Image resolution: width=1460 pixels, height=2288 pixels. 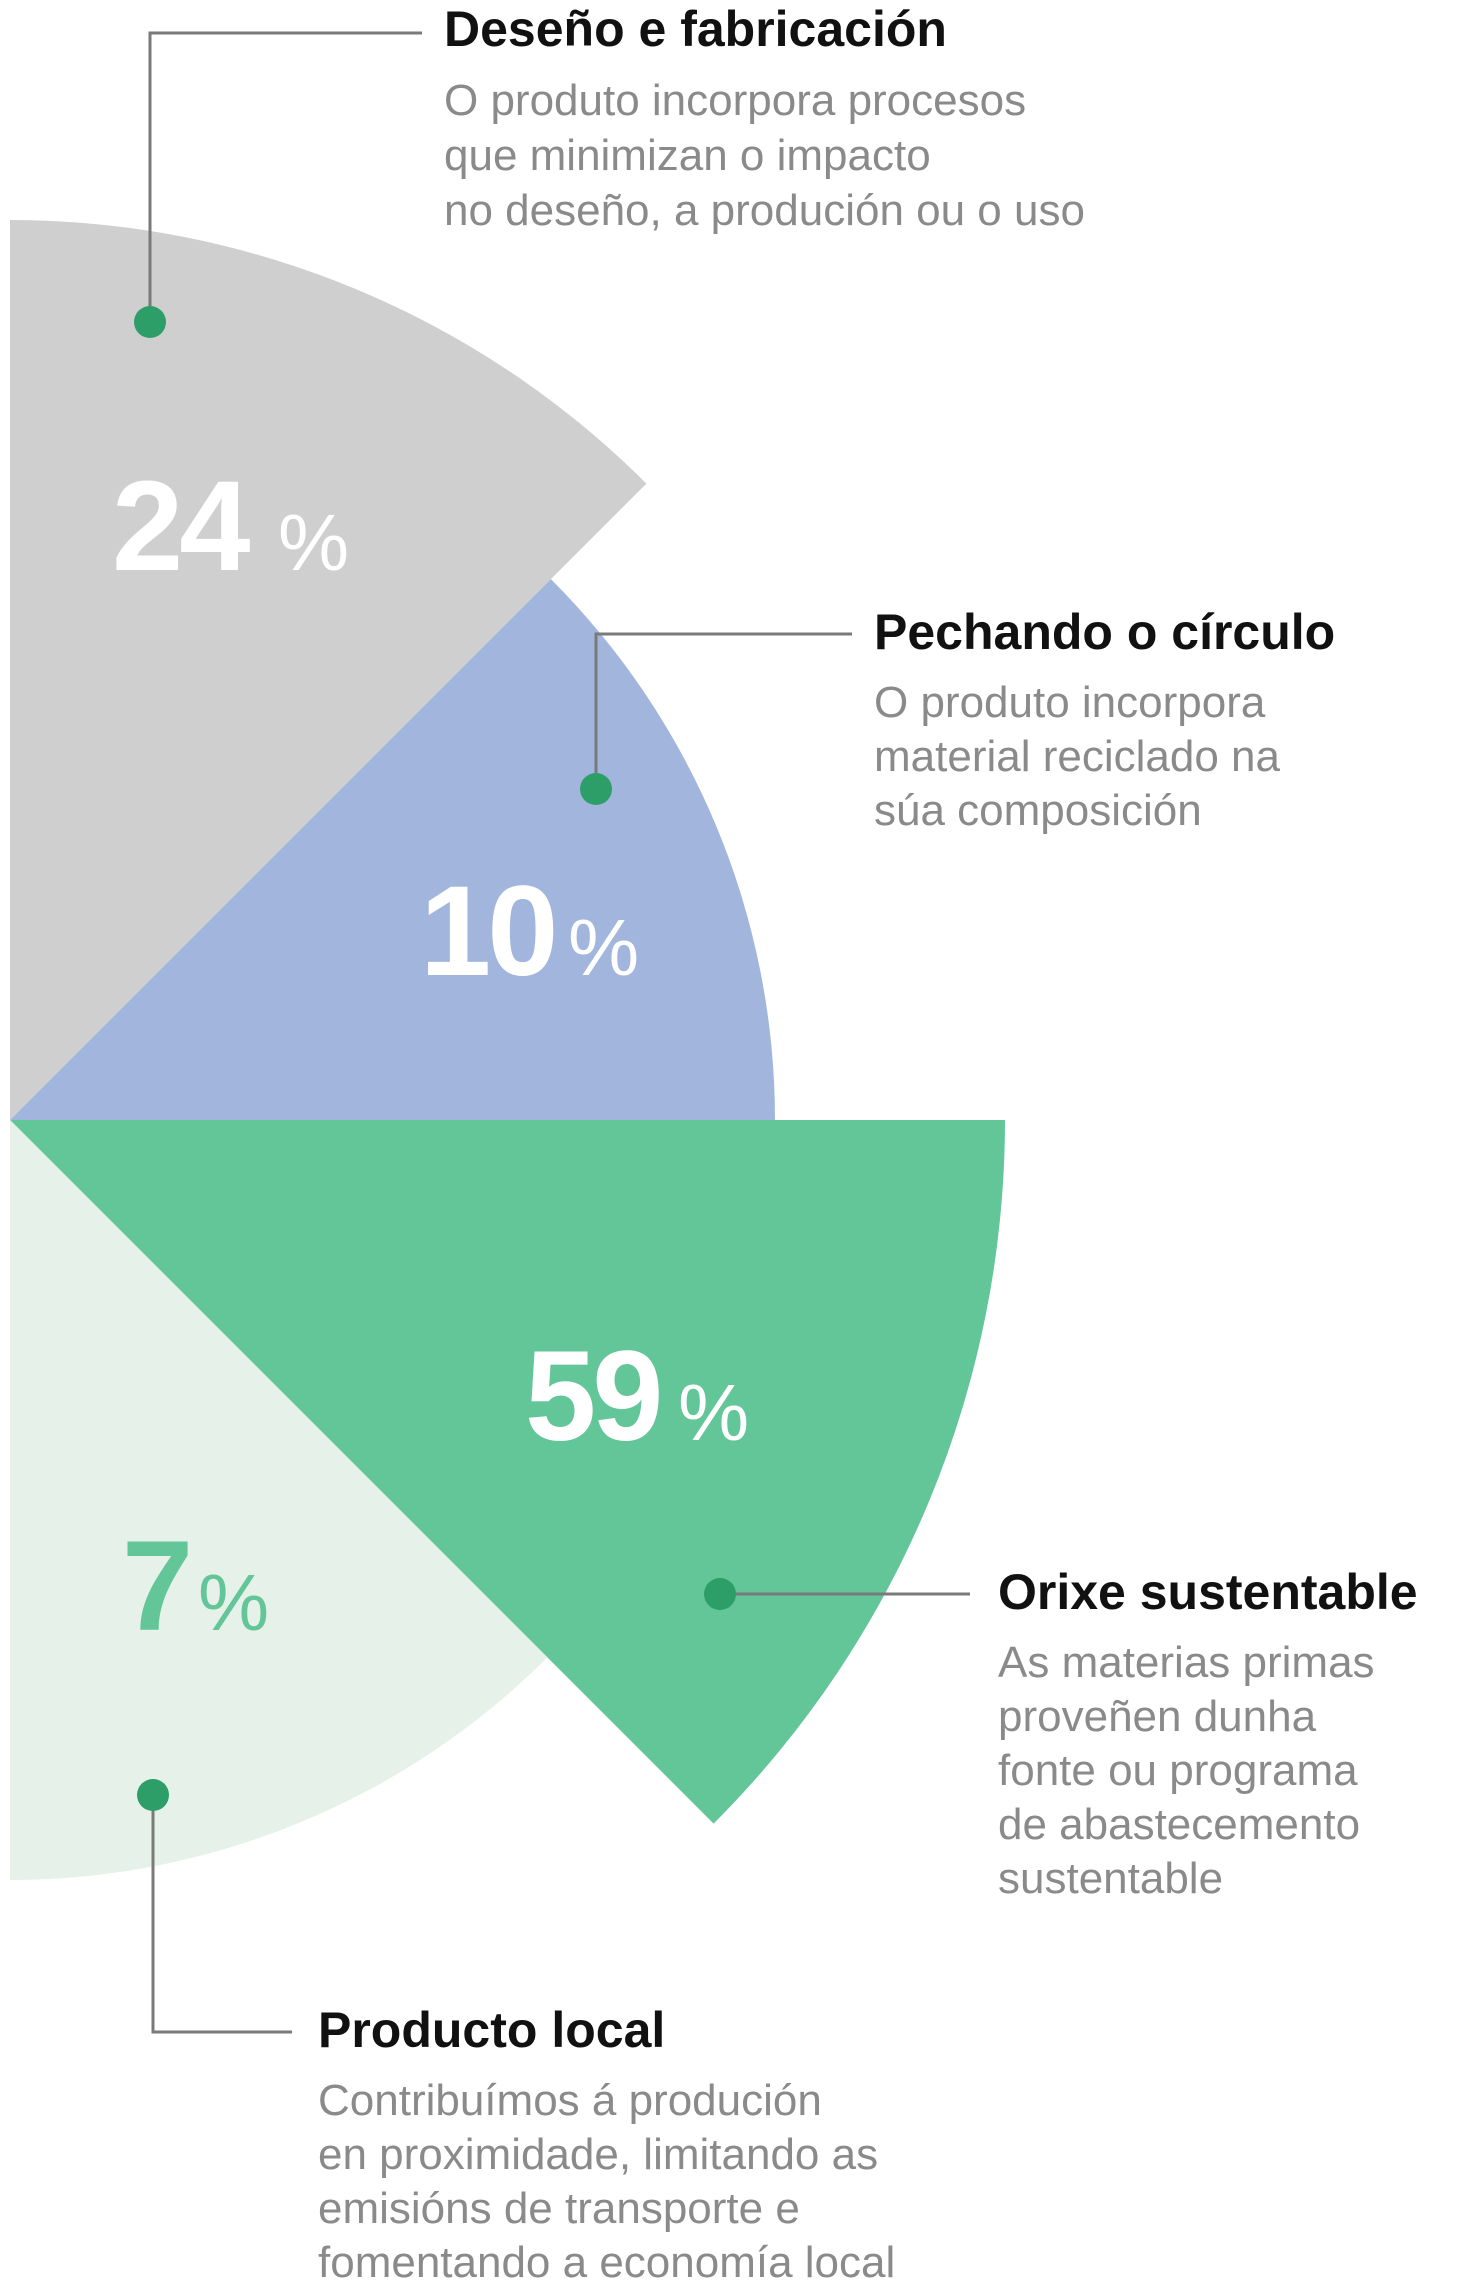 I want to click on category-description-line-origin: fonte ou programa, so click(x=1178, y=1770).